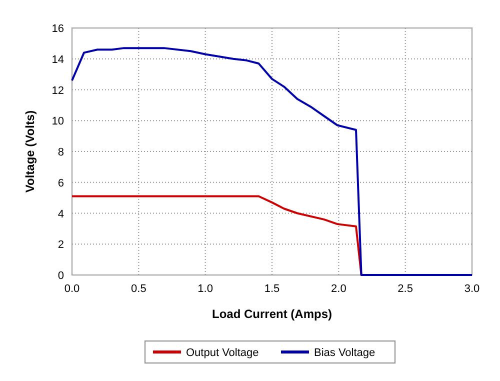 The height and width of the screenshot is (381, 500). I want to click on x-axis-title: Load Current (Amps), so click(272, 314).